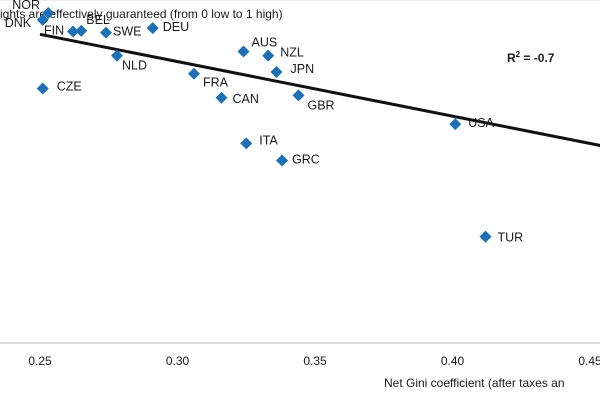  What do you see at coordinates (26, 6) in the screenshot?
I see `point-label-nor: NOR` at bounding box center [26, 6].